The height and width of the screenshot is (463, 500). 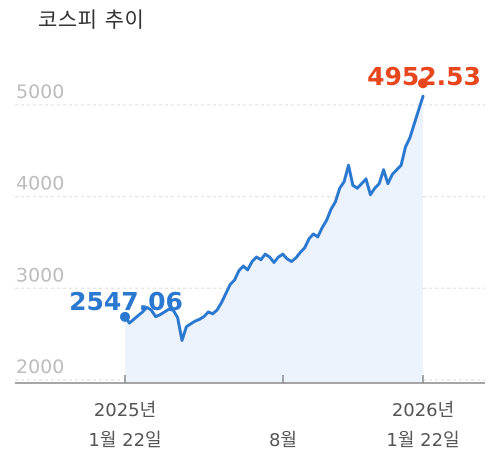 What do you see at coordinates (423, 83) in the screenshot?
I see `end-marker` at bounding box center [423, 83].